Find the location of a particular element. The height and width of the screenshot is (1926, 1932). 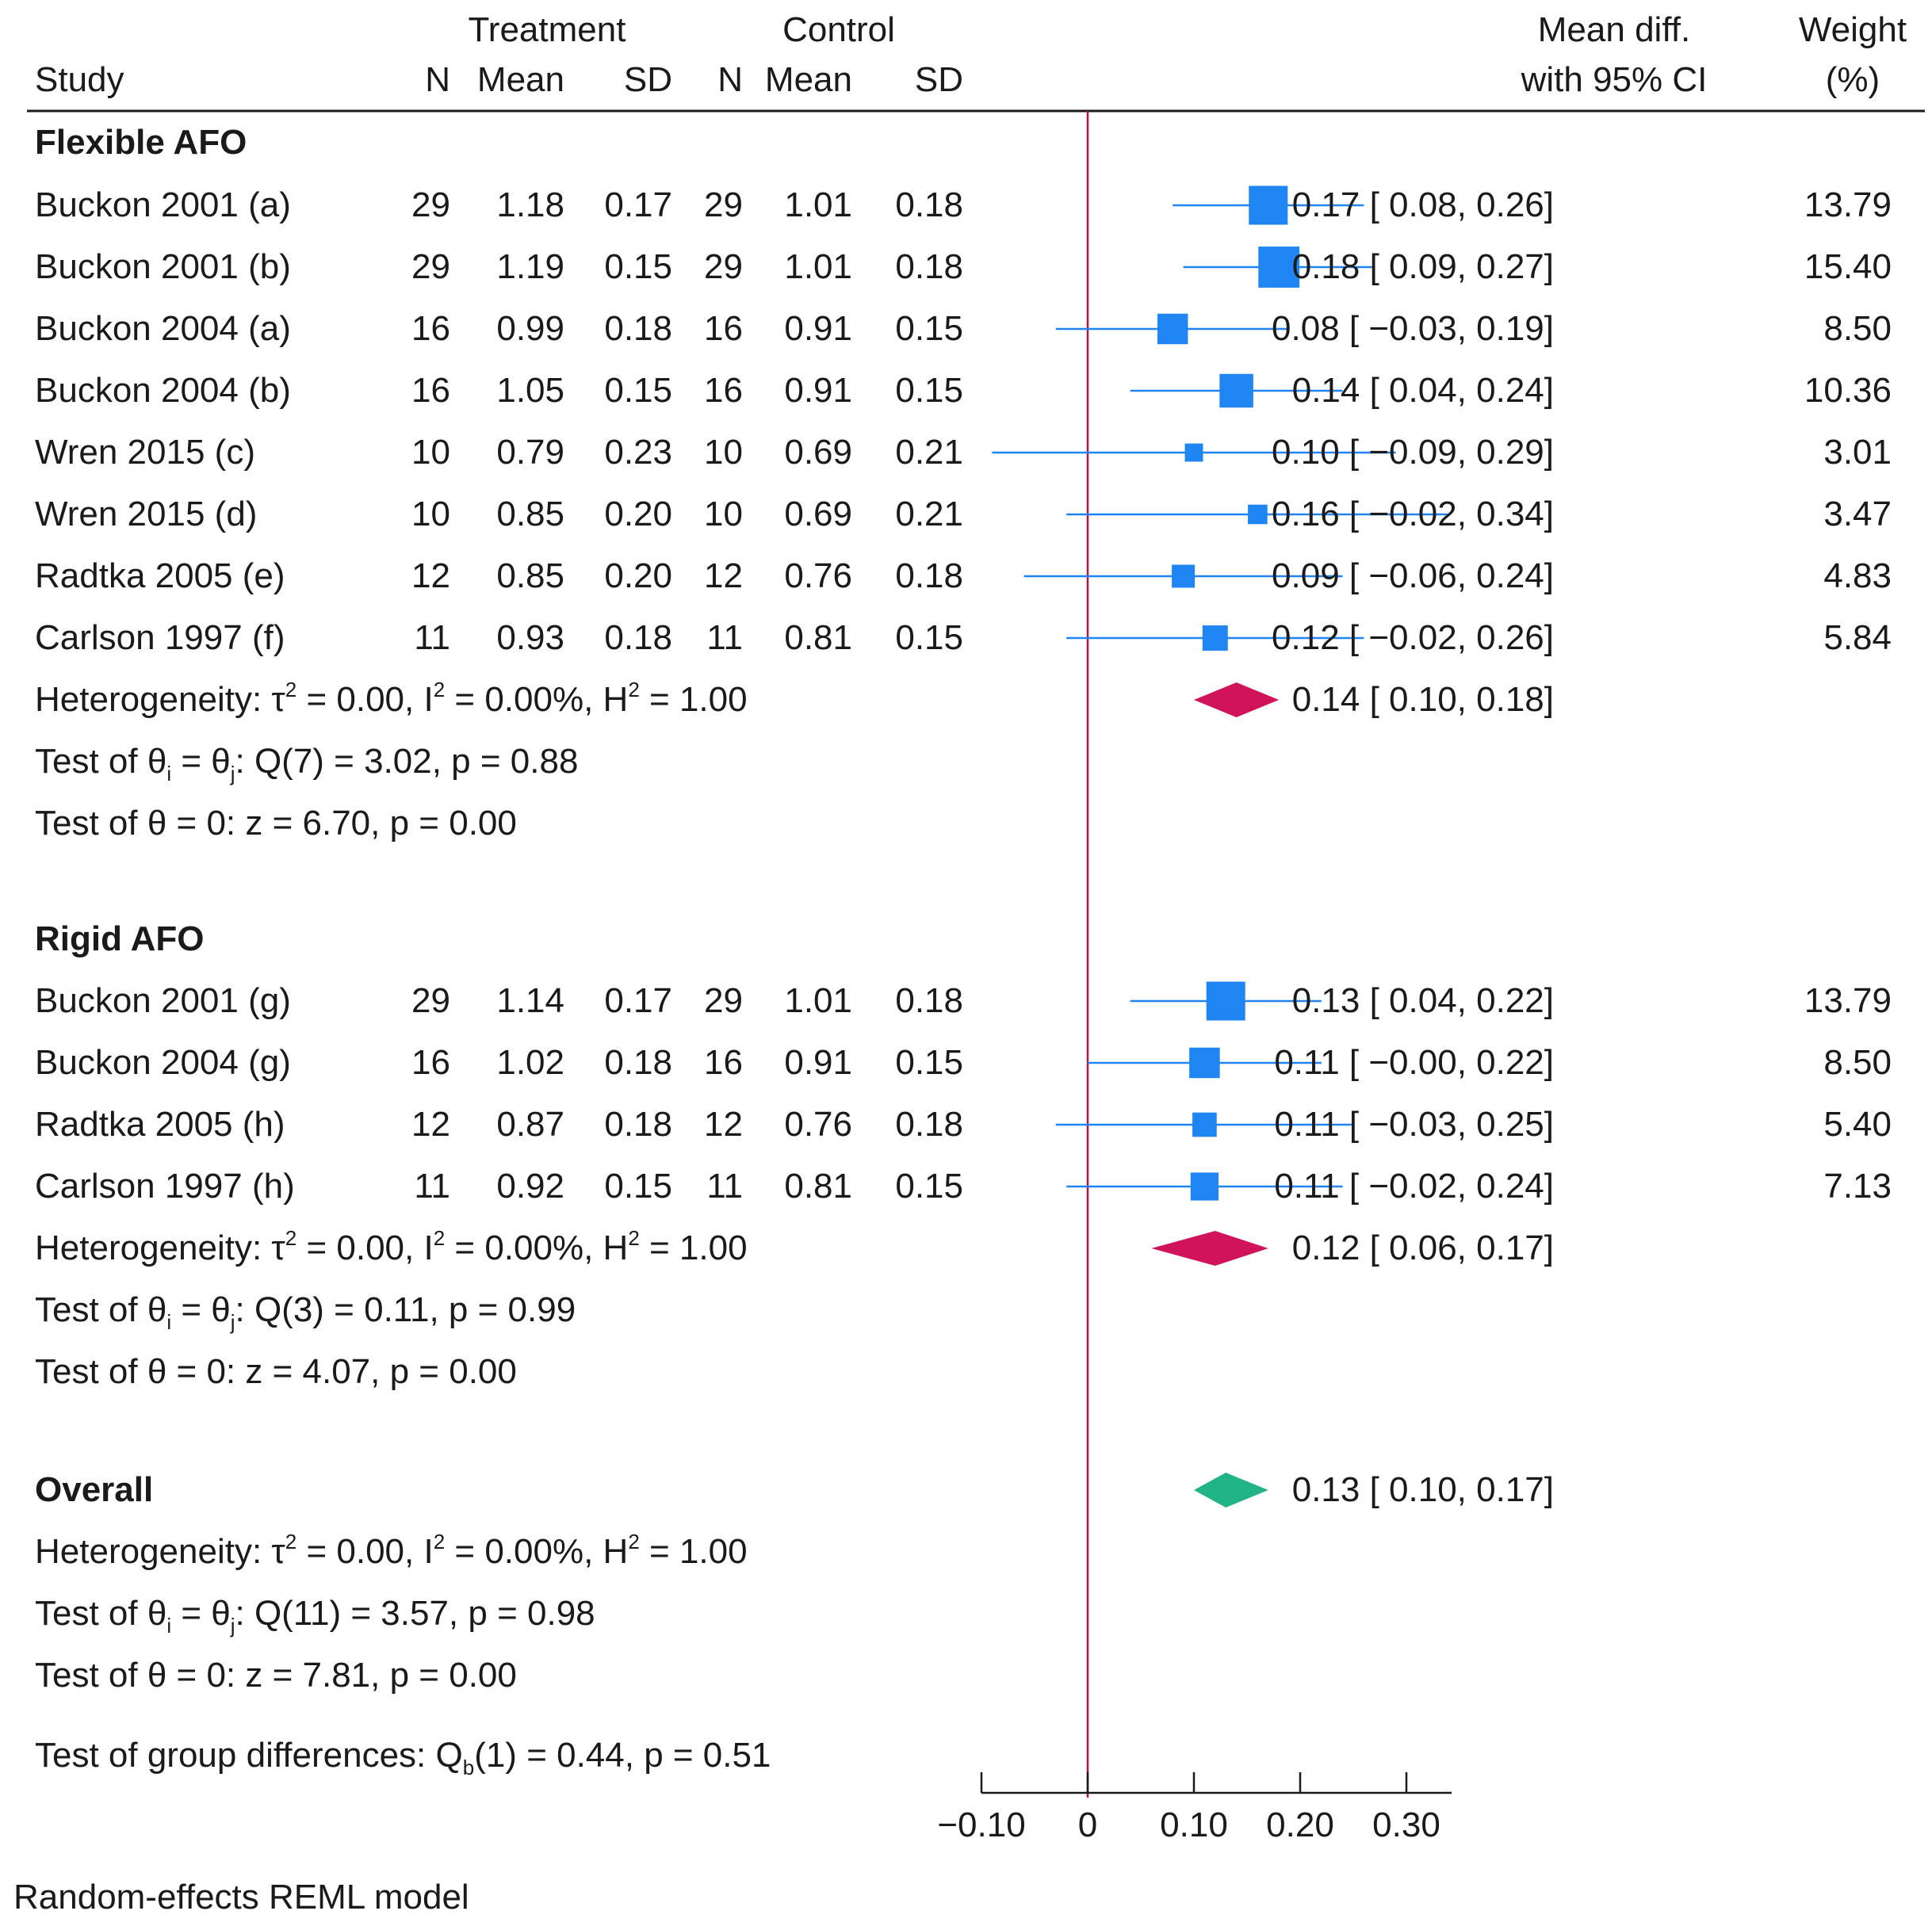

header-treatment-sd: SD is located at coordinates (648, 79).